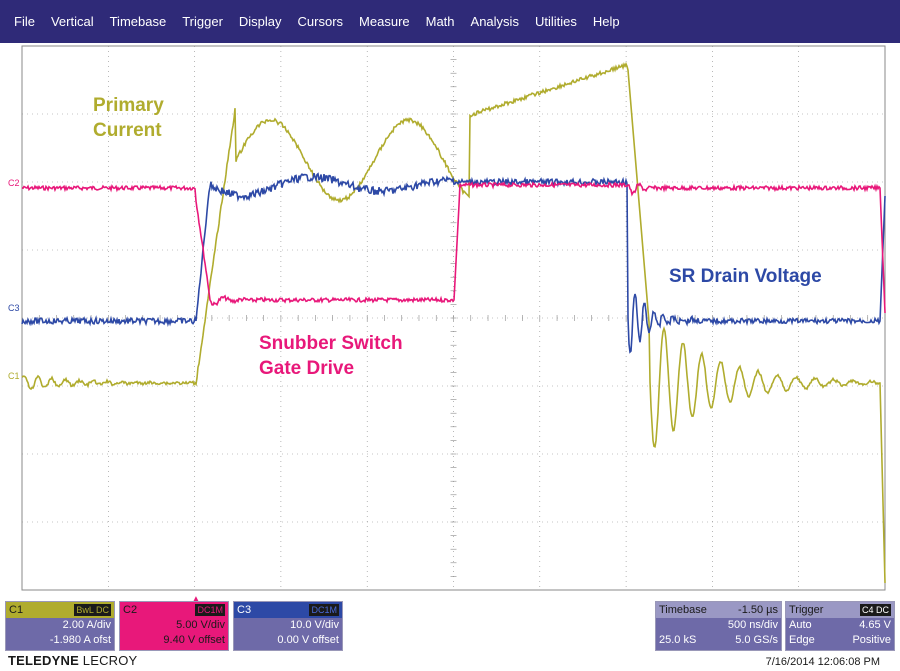 This screenshot has width=900, height=671. What do you see at coordinates (210, 610) in the screenshot?
I see `c2-tags: DC1M` at bounding box center [210, 610].